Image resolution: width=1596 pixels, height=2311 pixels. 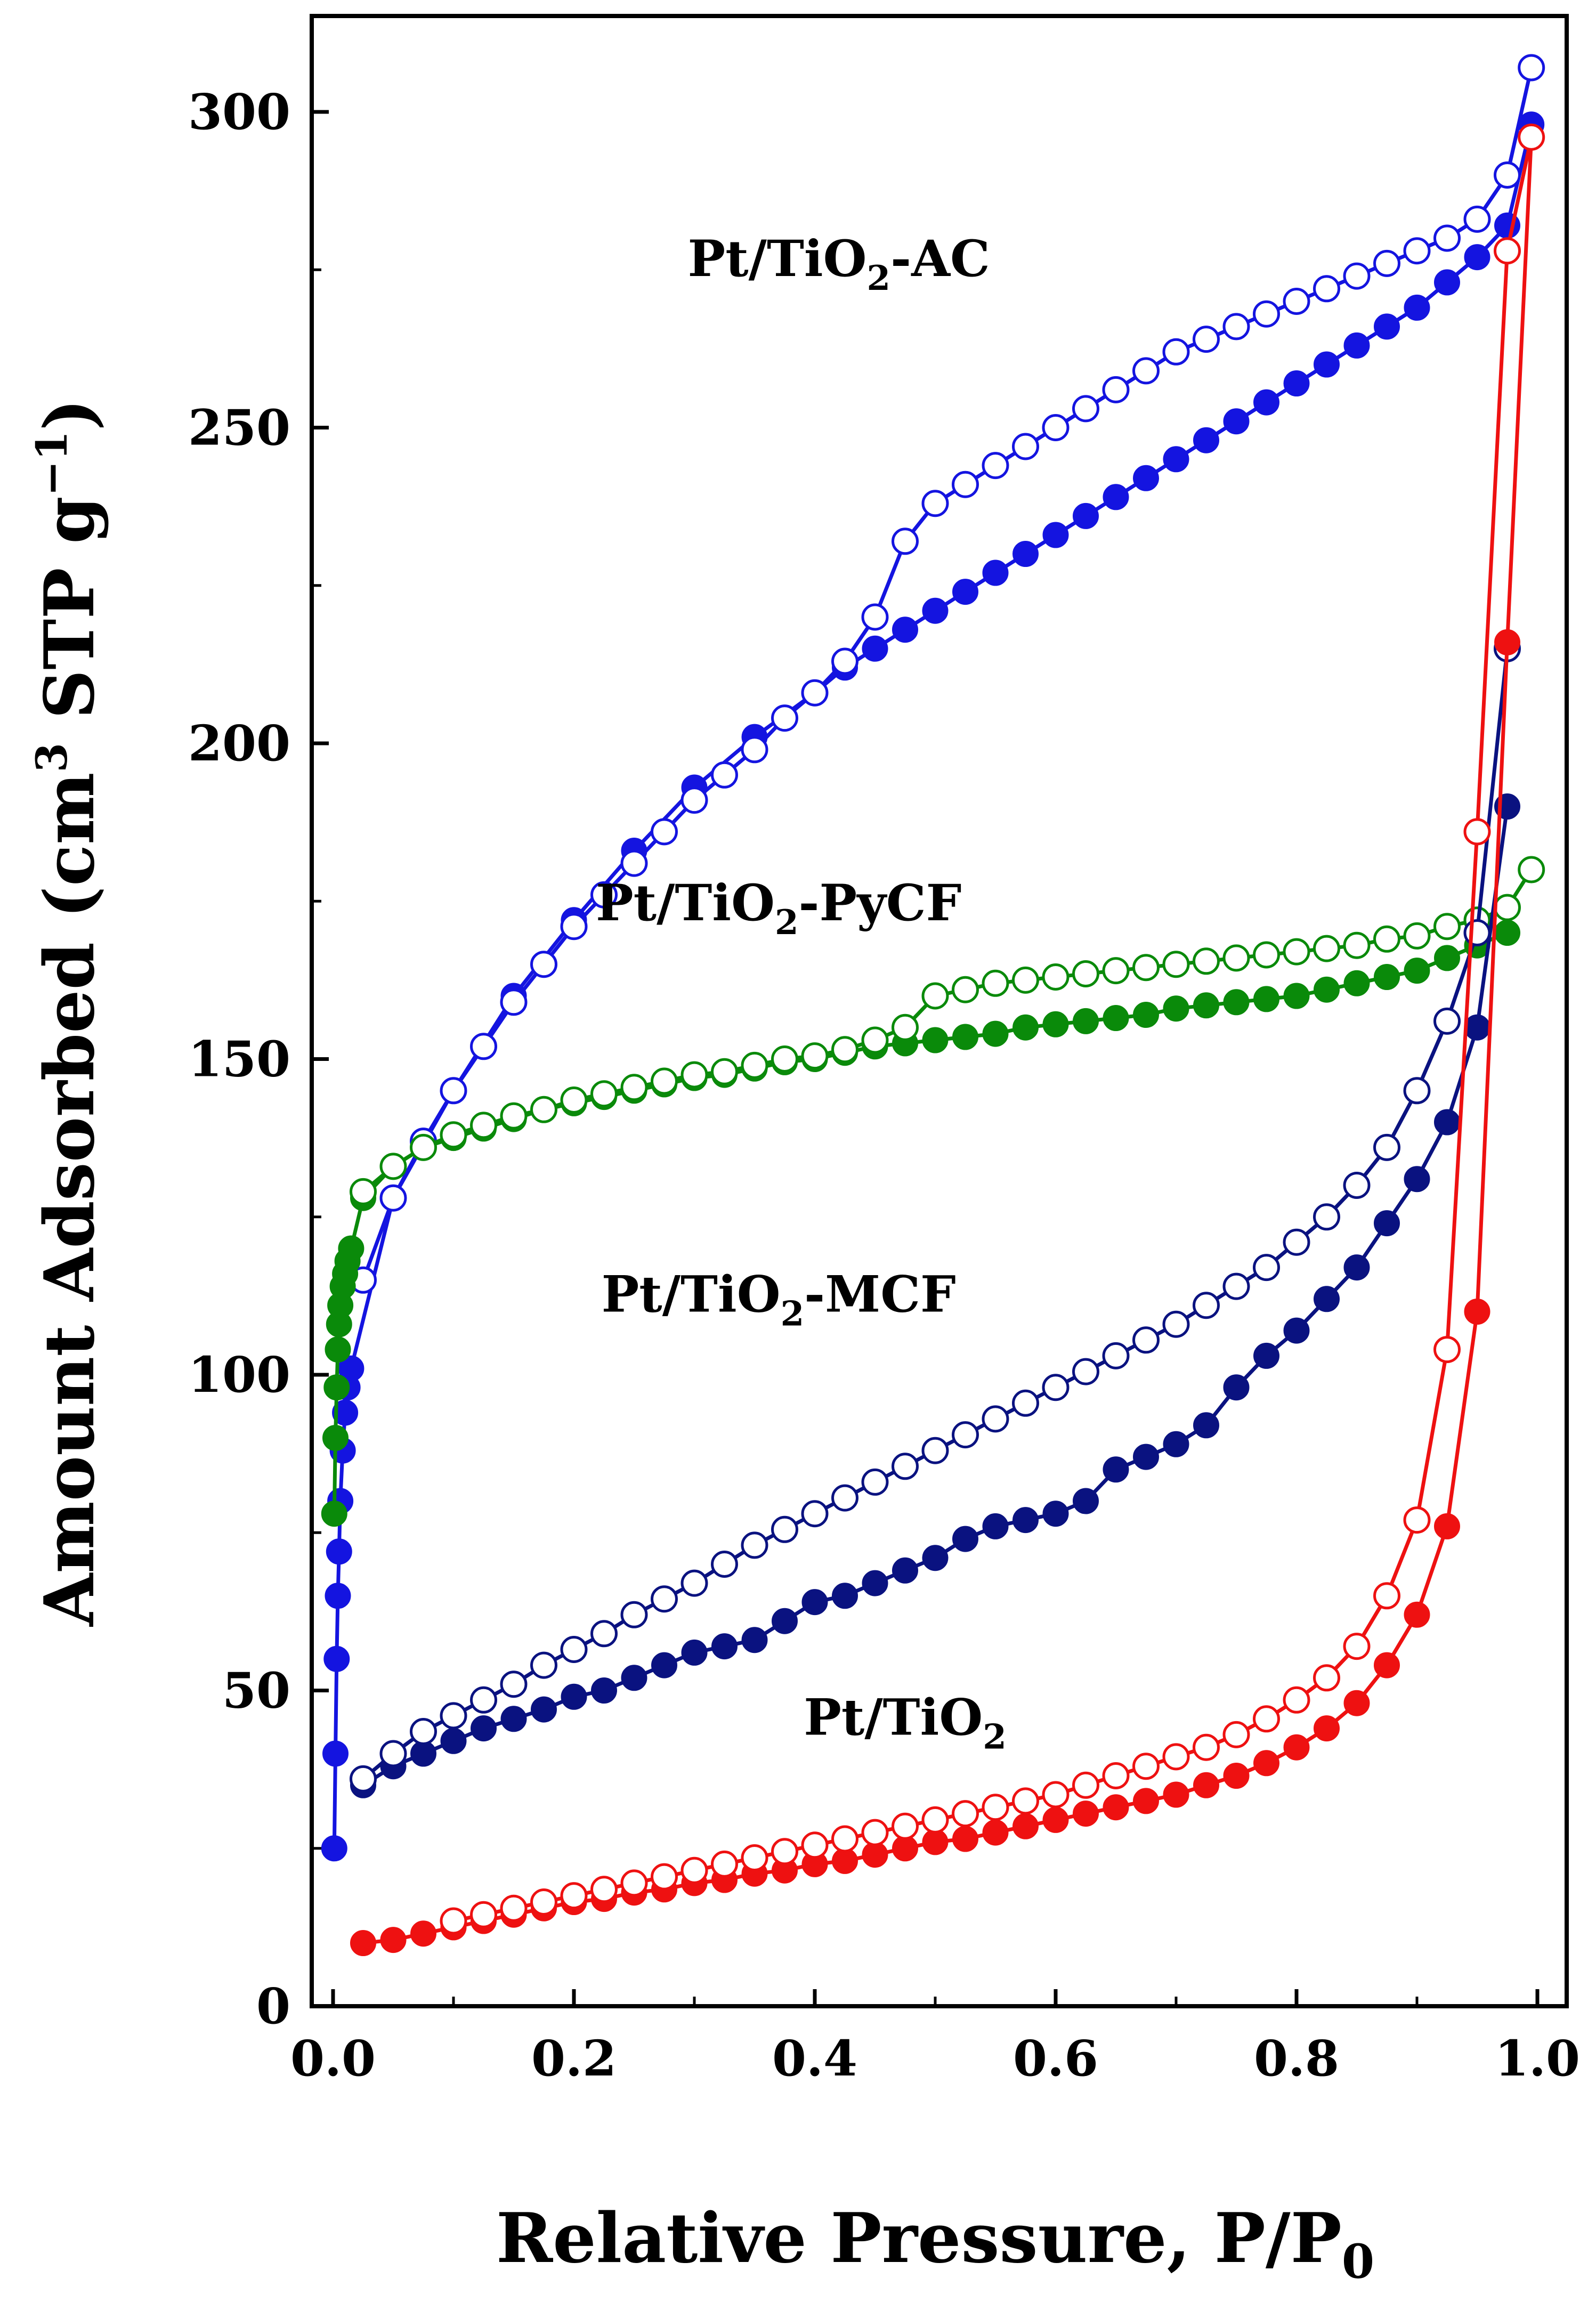 What do you see at coordinates (239, 1375) in the screenshot?
I see `y-tick-label: 100` at bounding box center [239, 1375].